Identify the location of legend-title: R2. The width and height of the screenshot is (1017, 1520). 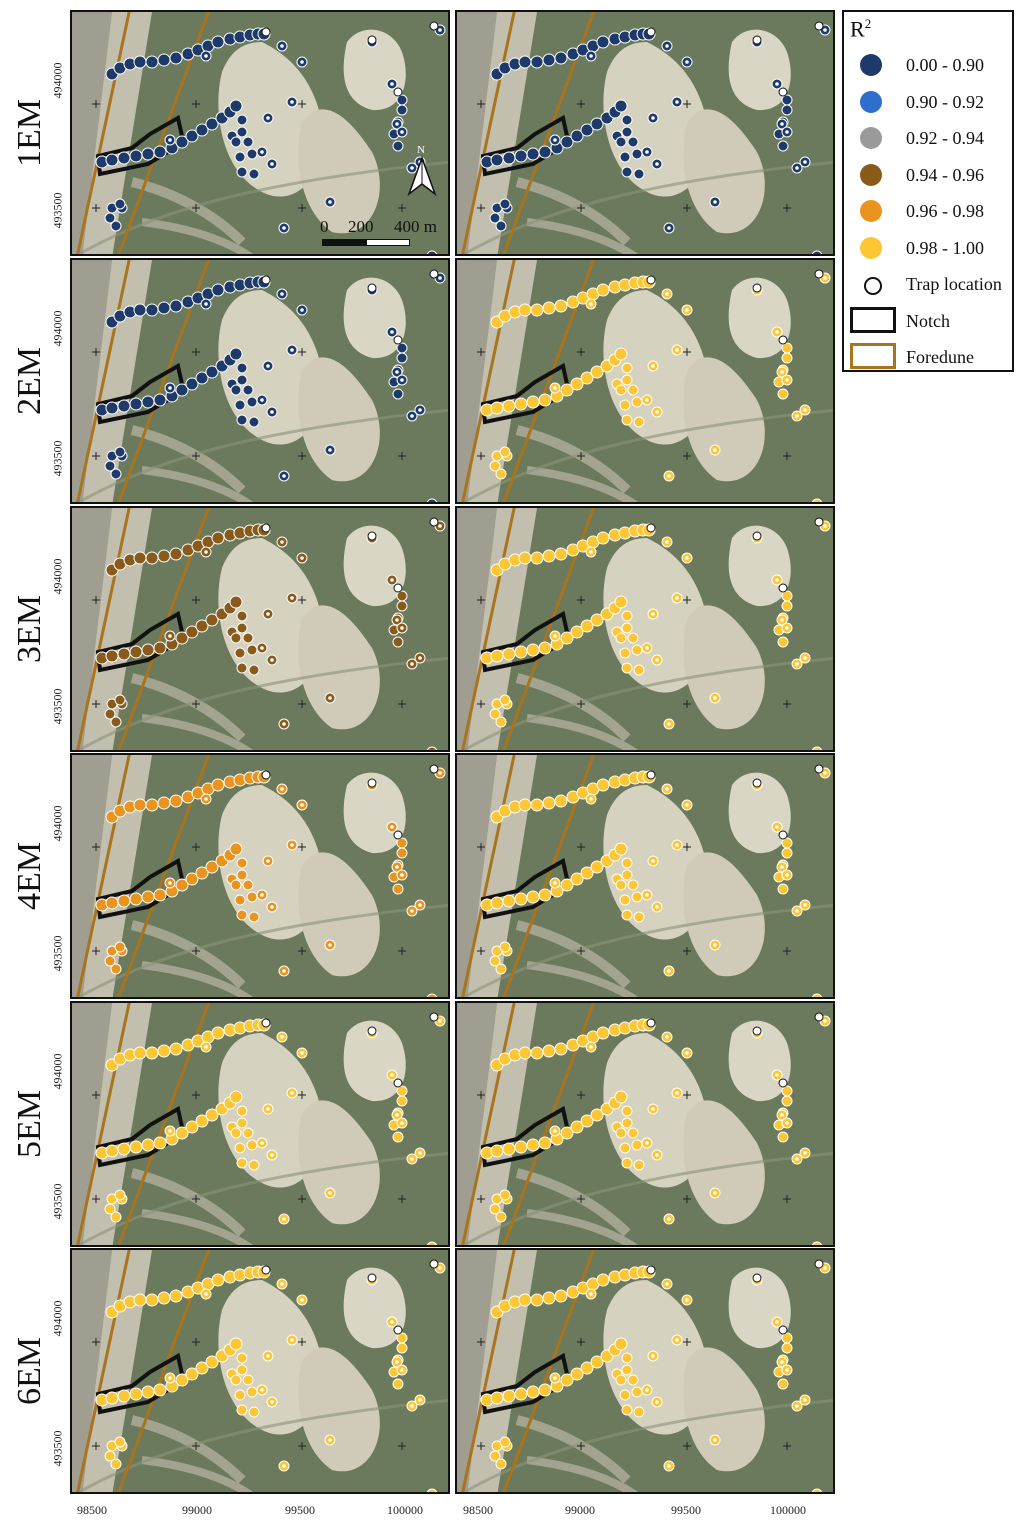
(861, 29).